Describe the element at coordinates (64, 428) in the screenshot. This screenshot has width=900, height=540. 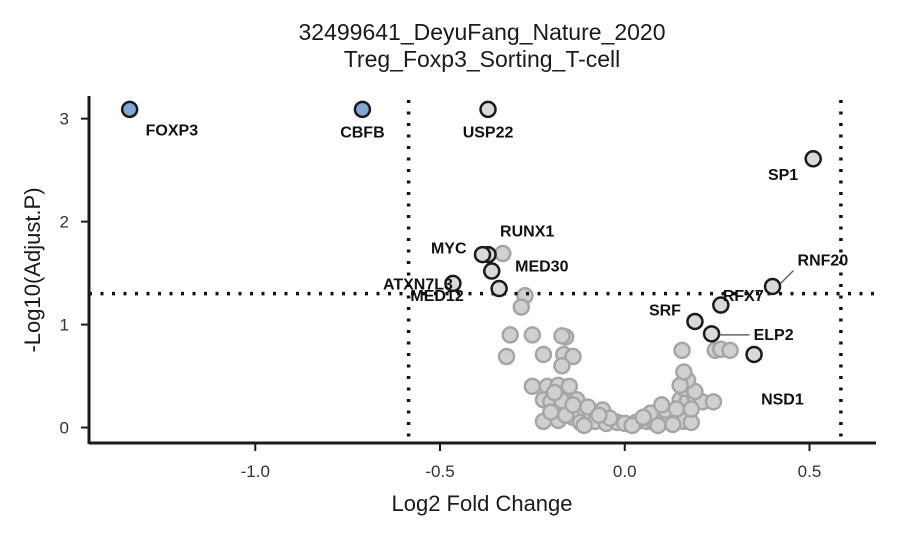
I see `y-tick-label: 0` at that location.